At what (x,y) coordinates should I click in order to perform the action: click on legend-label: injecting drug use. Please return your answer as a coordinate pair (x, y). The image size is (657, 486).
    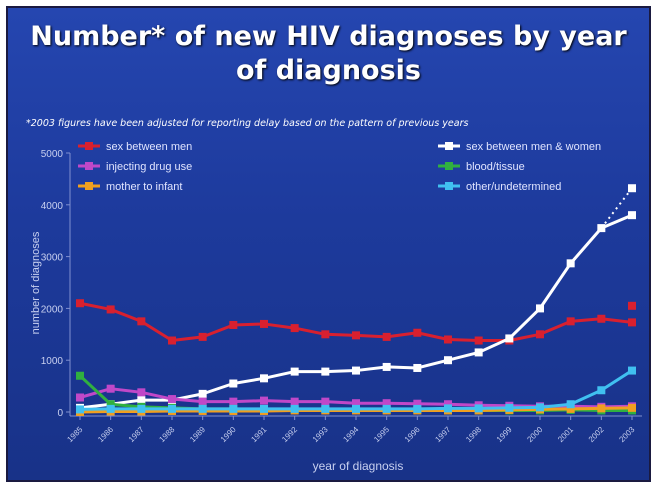
    Looking at the image, I should click on (149, 167).